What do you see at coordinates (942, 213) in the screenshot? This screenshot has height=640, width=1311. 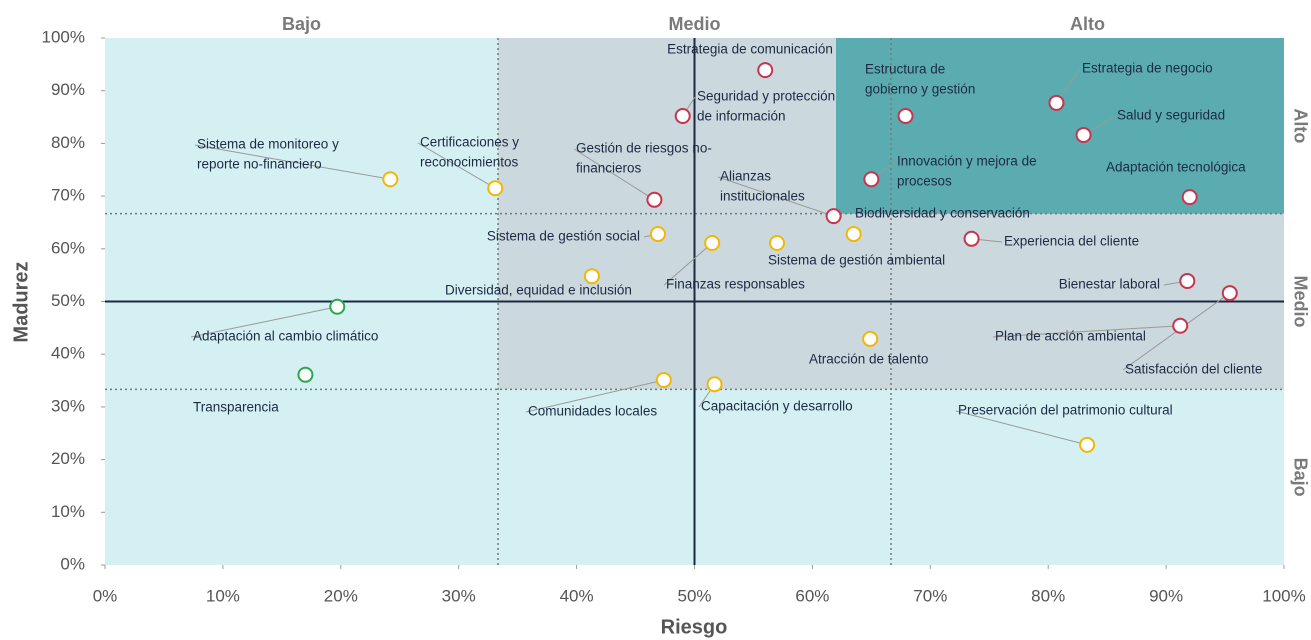 I see `point-label: Biodiversidad y conservación` at bounding box center [942, 213].